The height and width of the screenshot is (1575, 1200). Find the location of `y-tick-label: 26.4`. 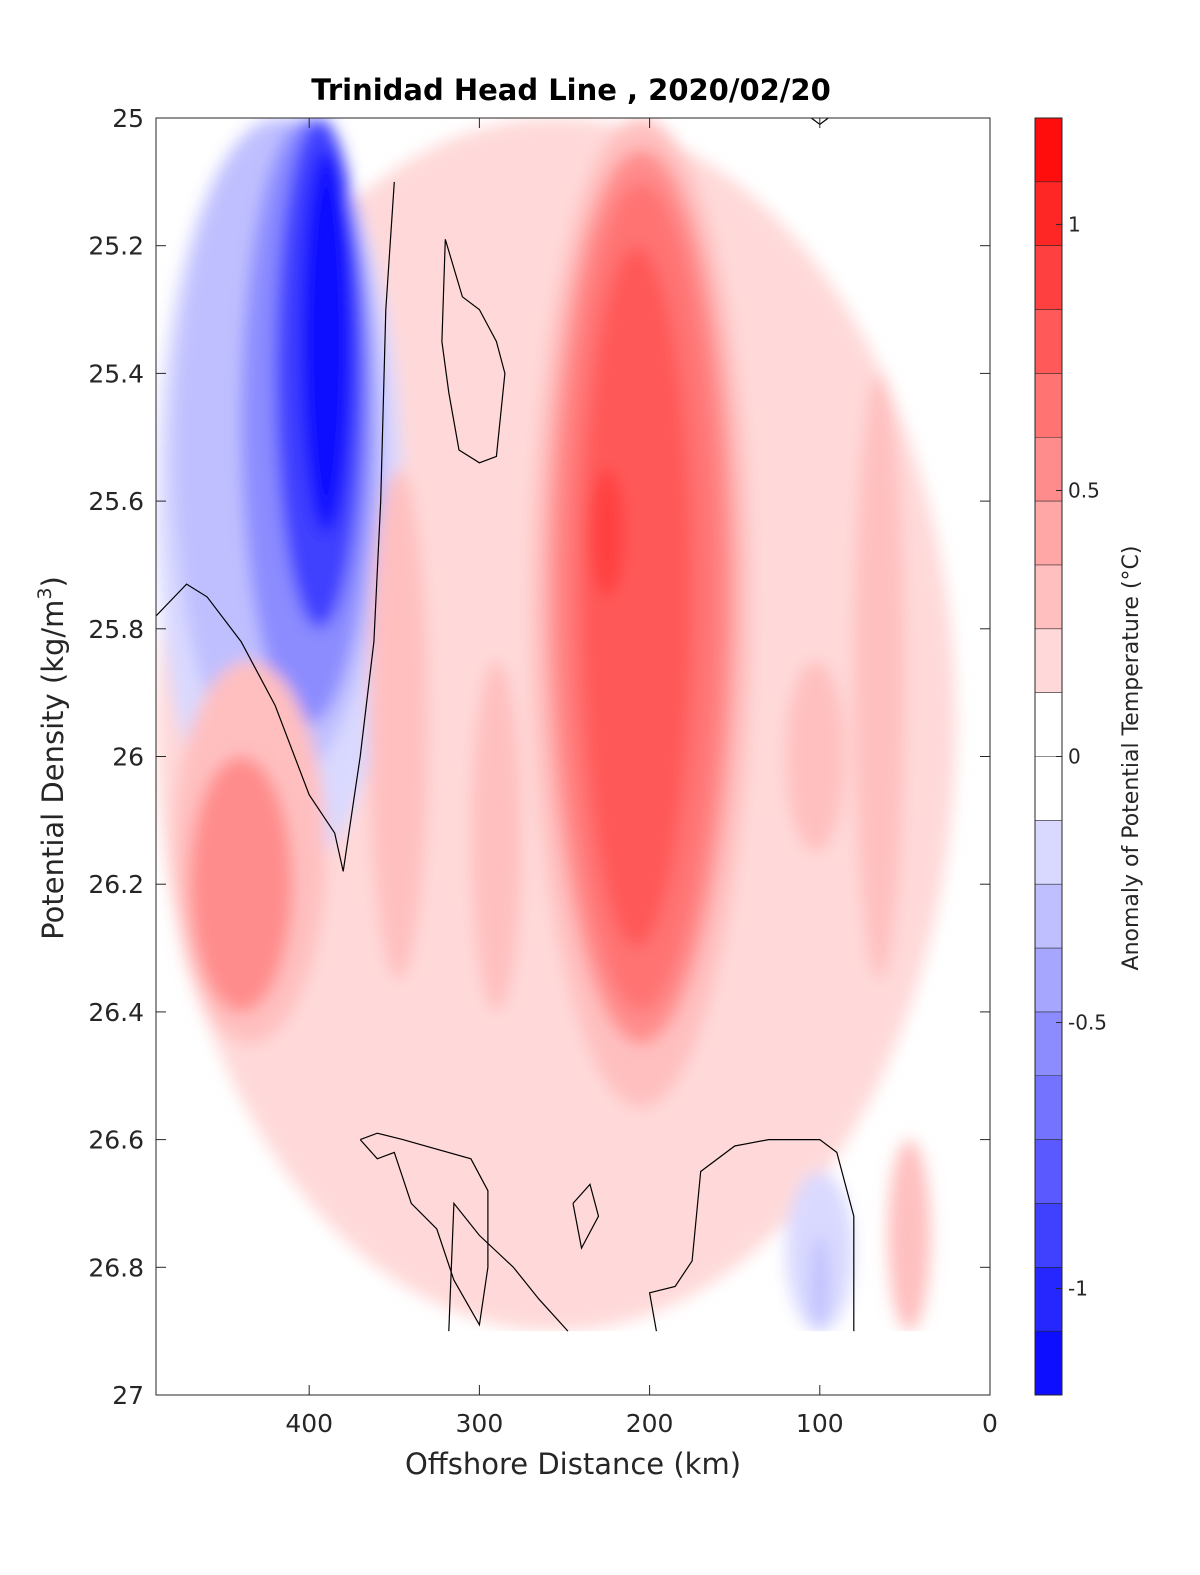

y-tick-label: 26.4 is located at coordinates (116, 1012).